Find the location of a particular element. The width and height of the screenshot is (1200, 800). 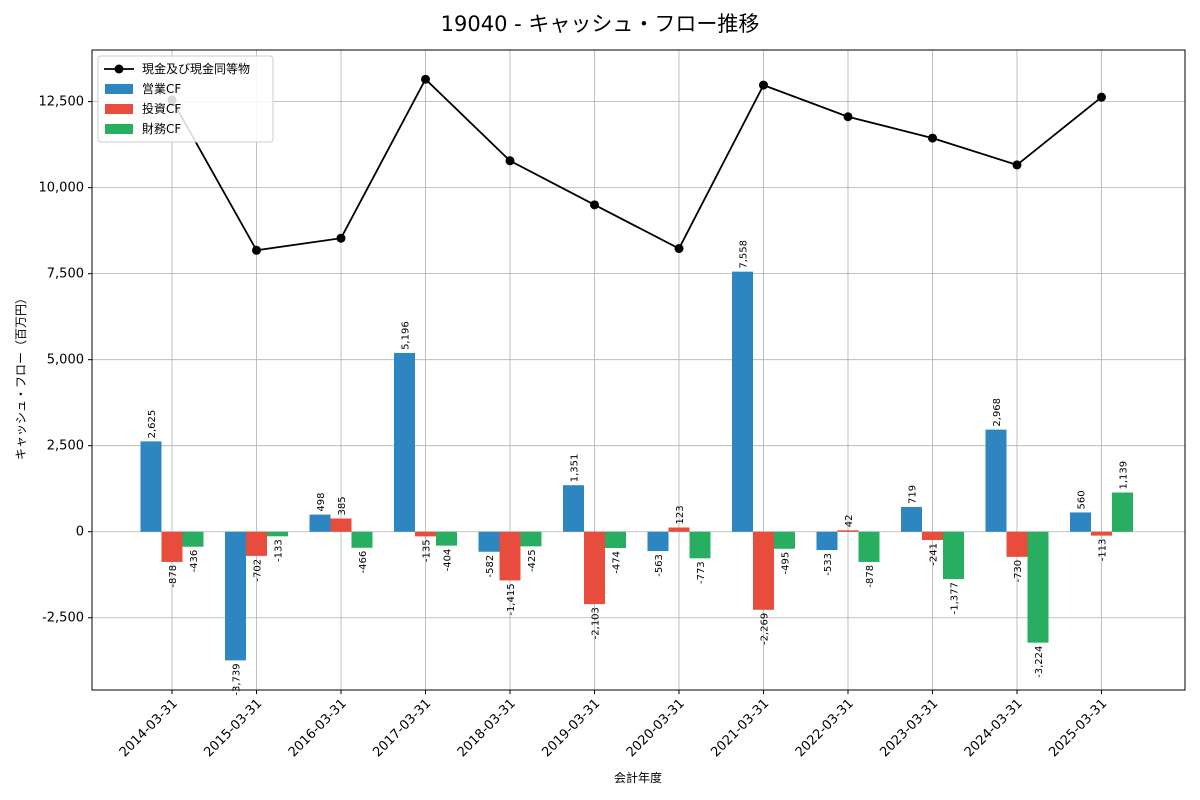

data-label: 1,351 is located at coordinates (575, 468).